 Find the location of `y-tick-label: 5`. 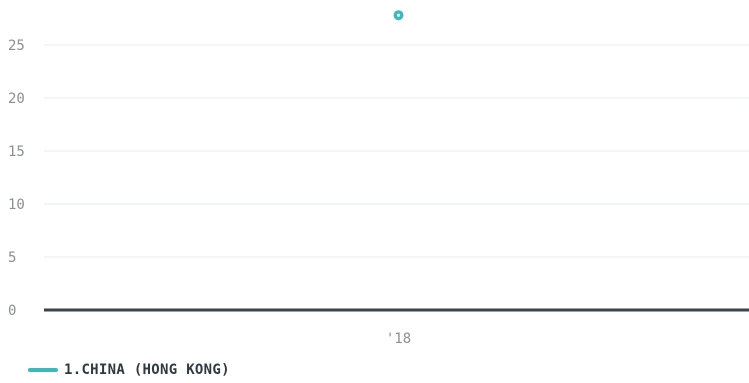

y-tick-label: 5 is located at coordinates (12, 258).